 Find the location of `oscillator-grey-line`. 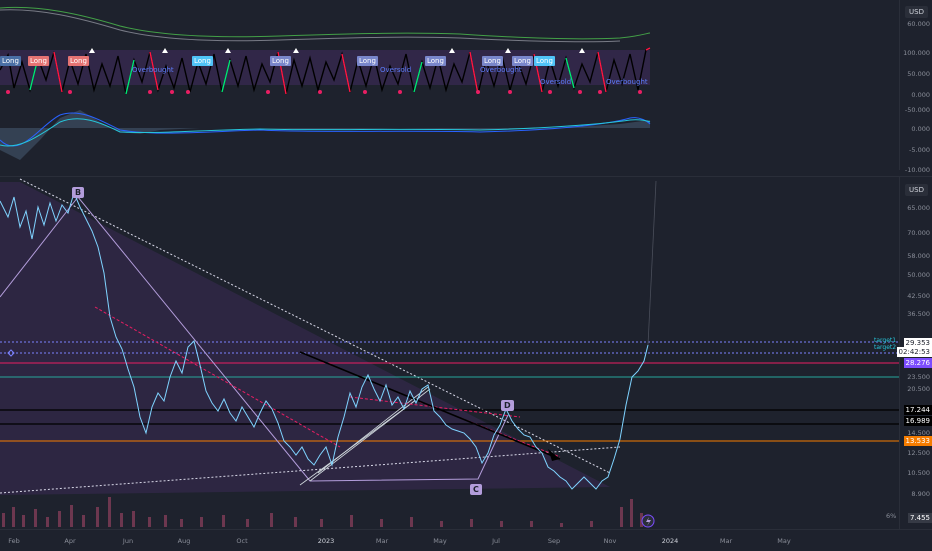

oscillator-grey-line is located at coordinates (310, 26).